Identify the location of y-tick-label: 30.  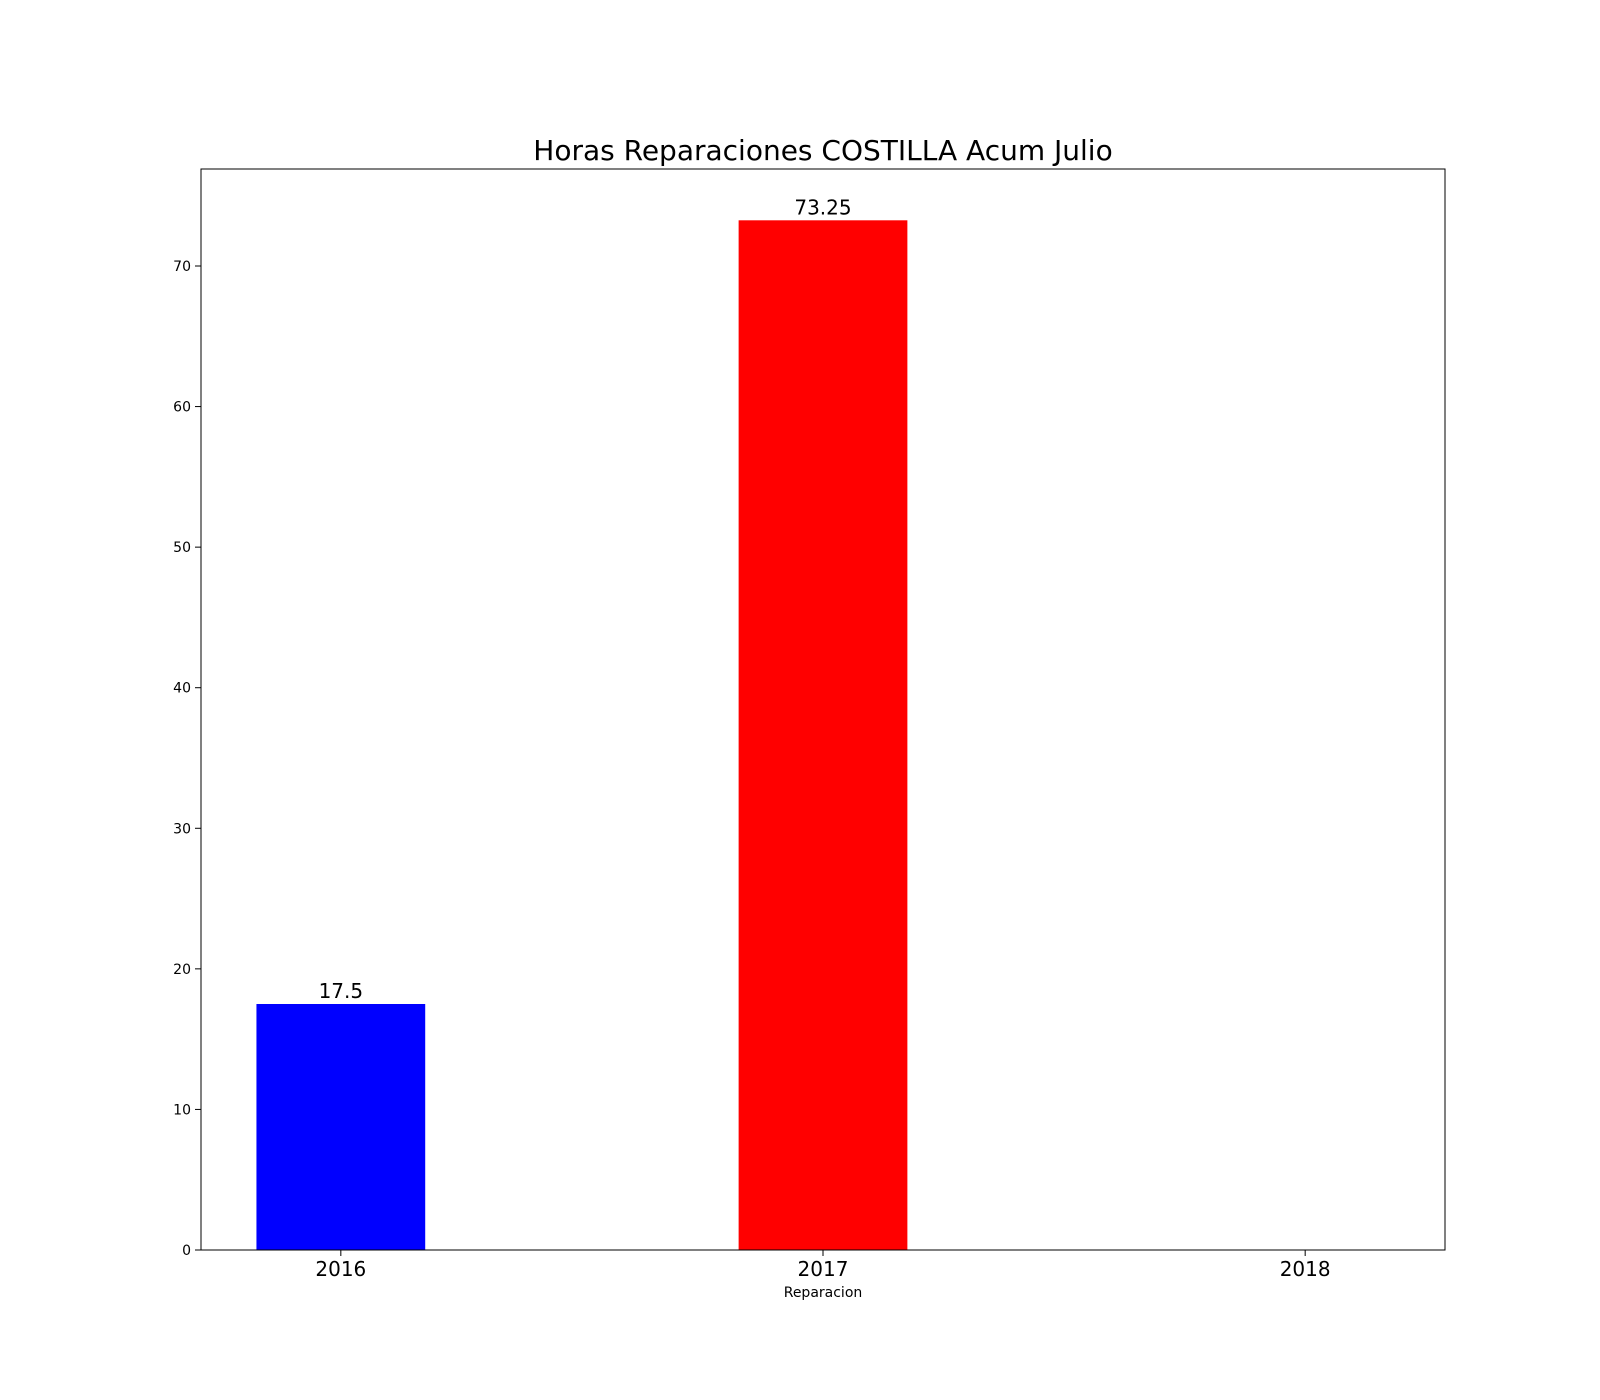
(182, 829).